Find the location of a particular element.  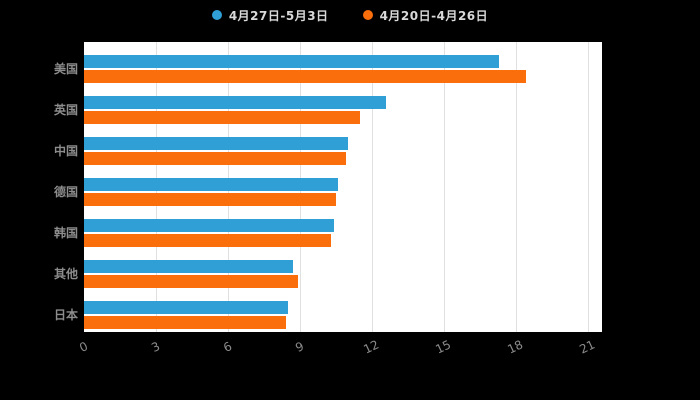

x-tick-label: 15 is located at coordinates (443, 347).